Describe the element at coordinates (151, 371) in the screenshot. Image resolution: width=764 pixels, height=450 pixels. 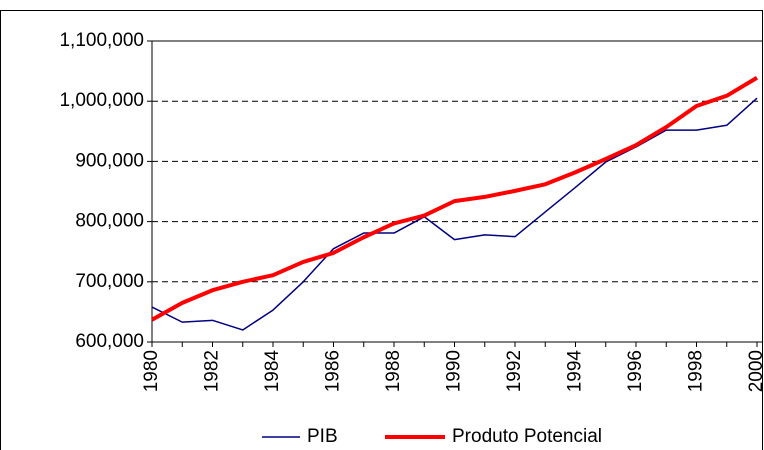
I see `x-tick-label: 1980` at that location.